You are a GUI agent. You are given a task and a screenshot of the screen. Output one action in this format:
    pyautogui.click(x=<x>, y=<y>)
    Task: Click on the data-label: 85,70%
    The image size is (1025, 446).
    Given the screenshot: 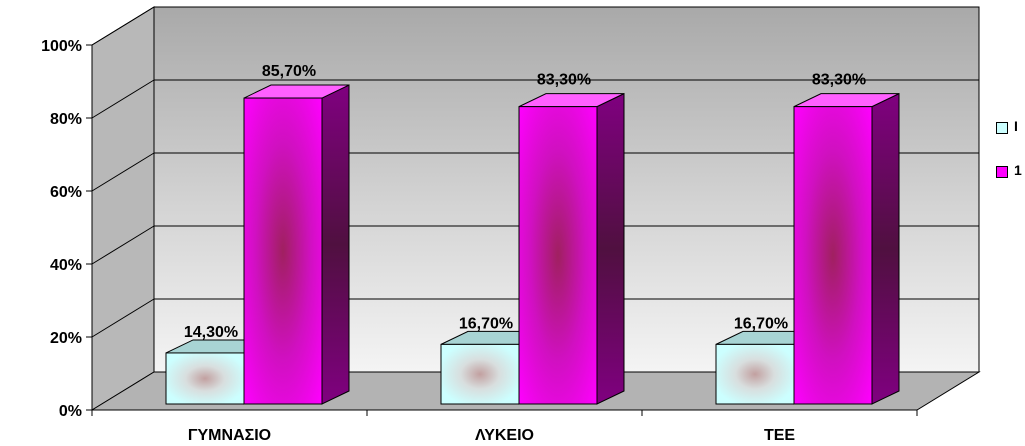 What is the action you would take?
    pyautogui.click(x=289, y=71)
    